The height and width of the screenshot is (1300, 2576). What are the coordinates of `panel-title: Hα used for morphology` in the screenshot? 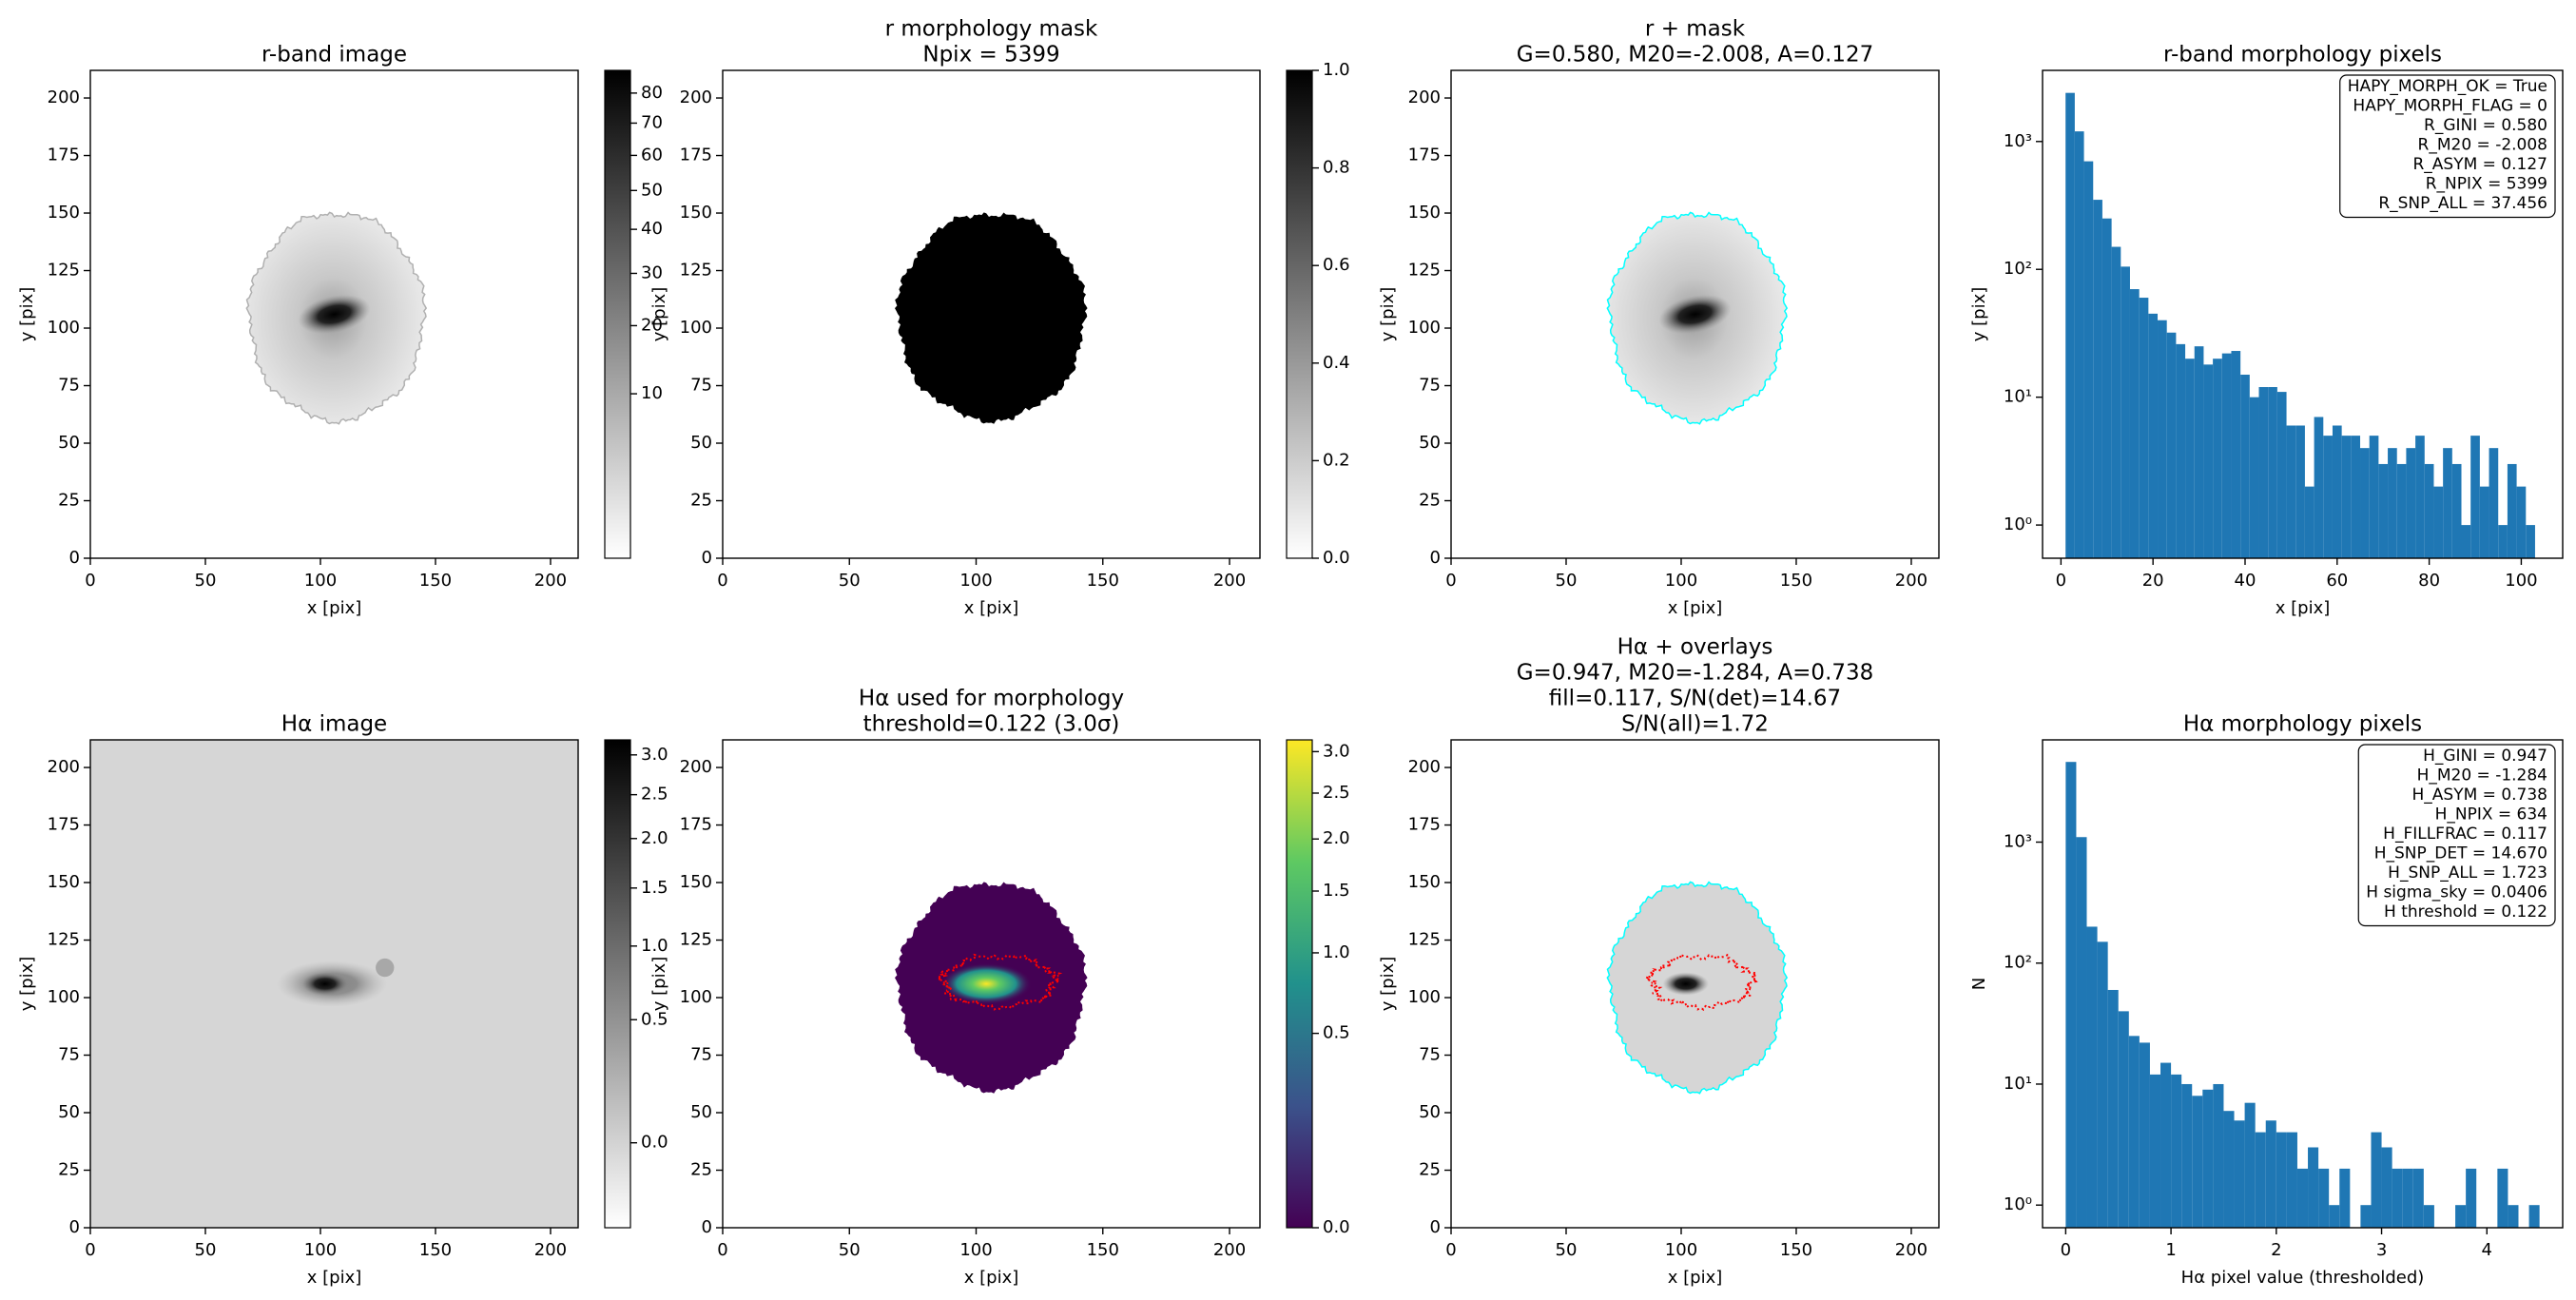 It's located at (991, 699).